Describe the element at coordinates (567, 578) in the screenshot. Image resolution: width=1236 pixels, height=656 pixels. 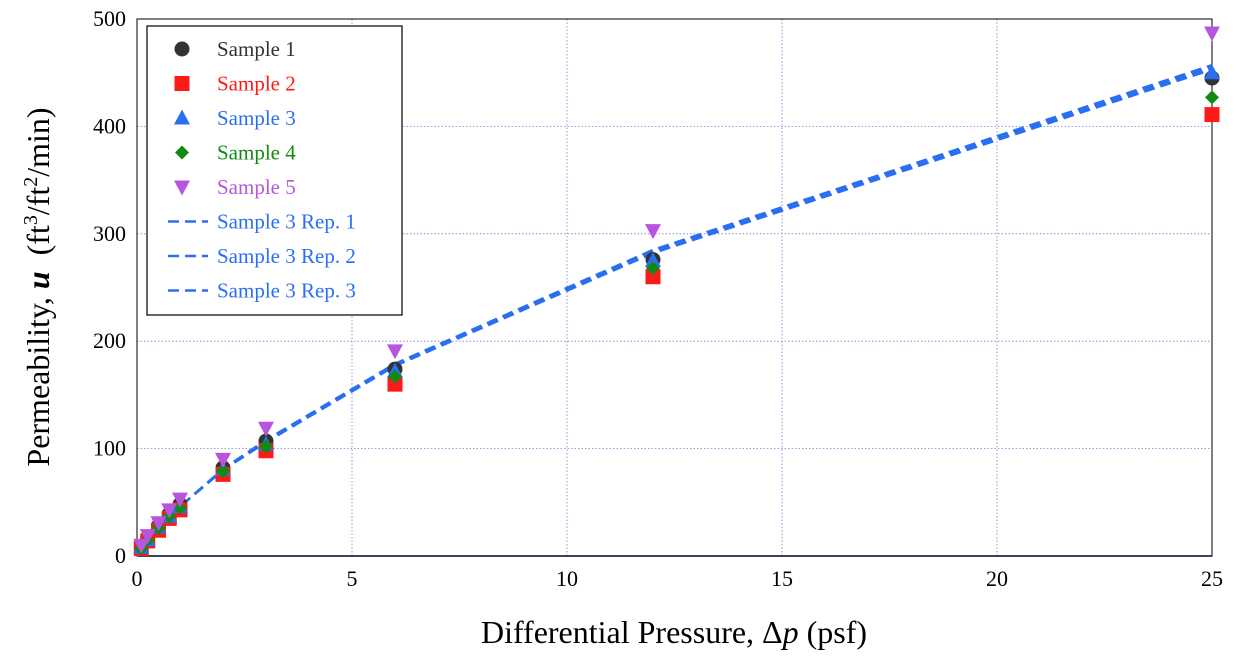
I see `x-tick-label: 10` at that location.